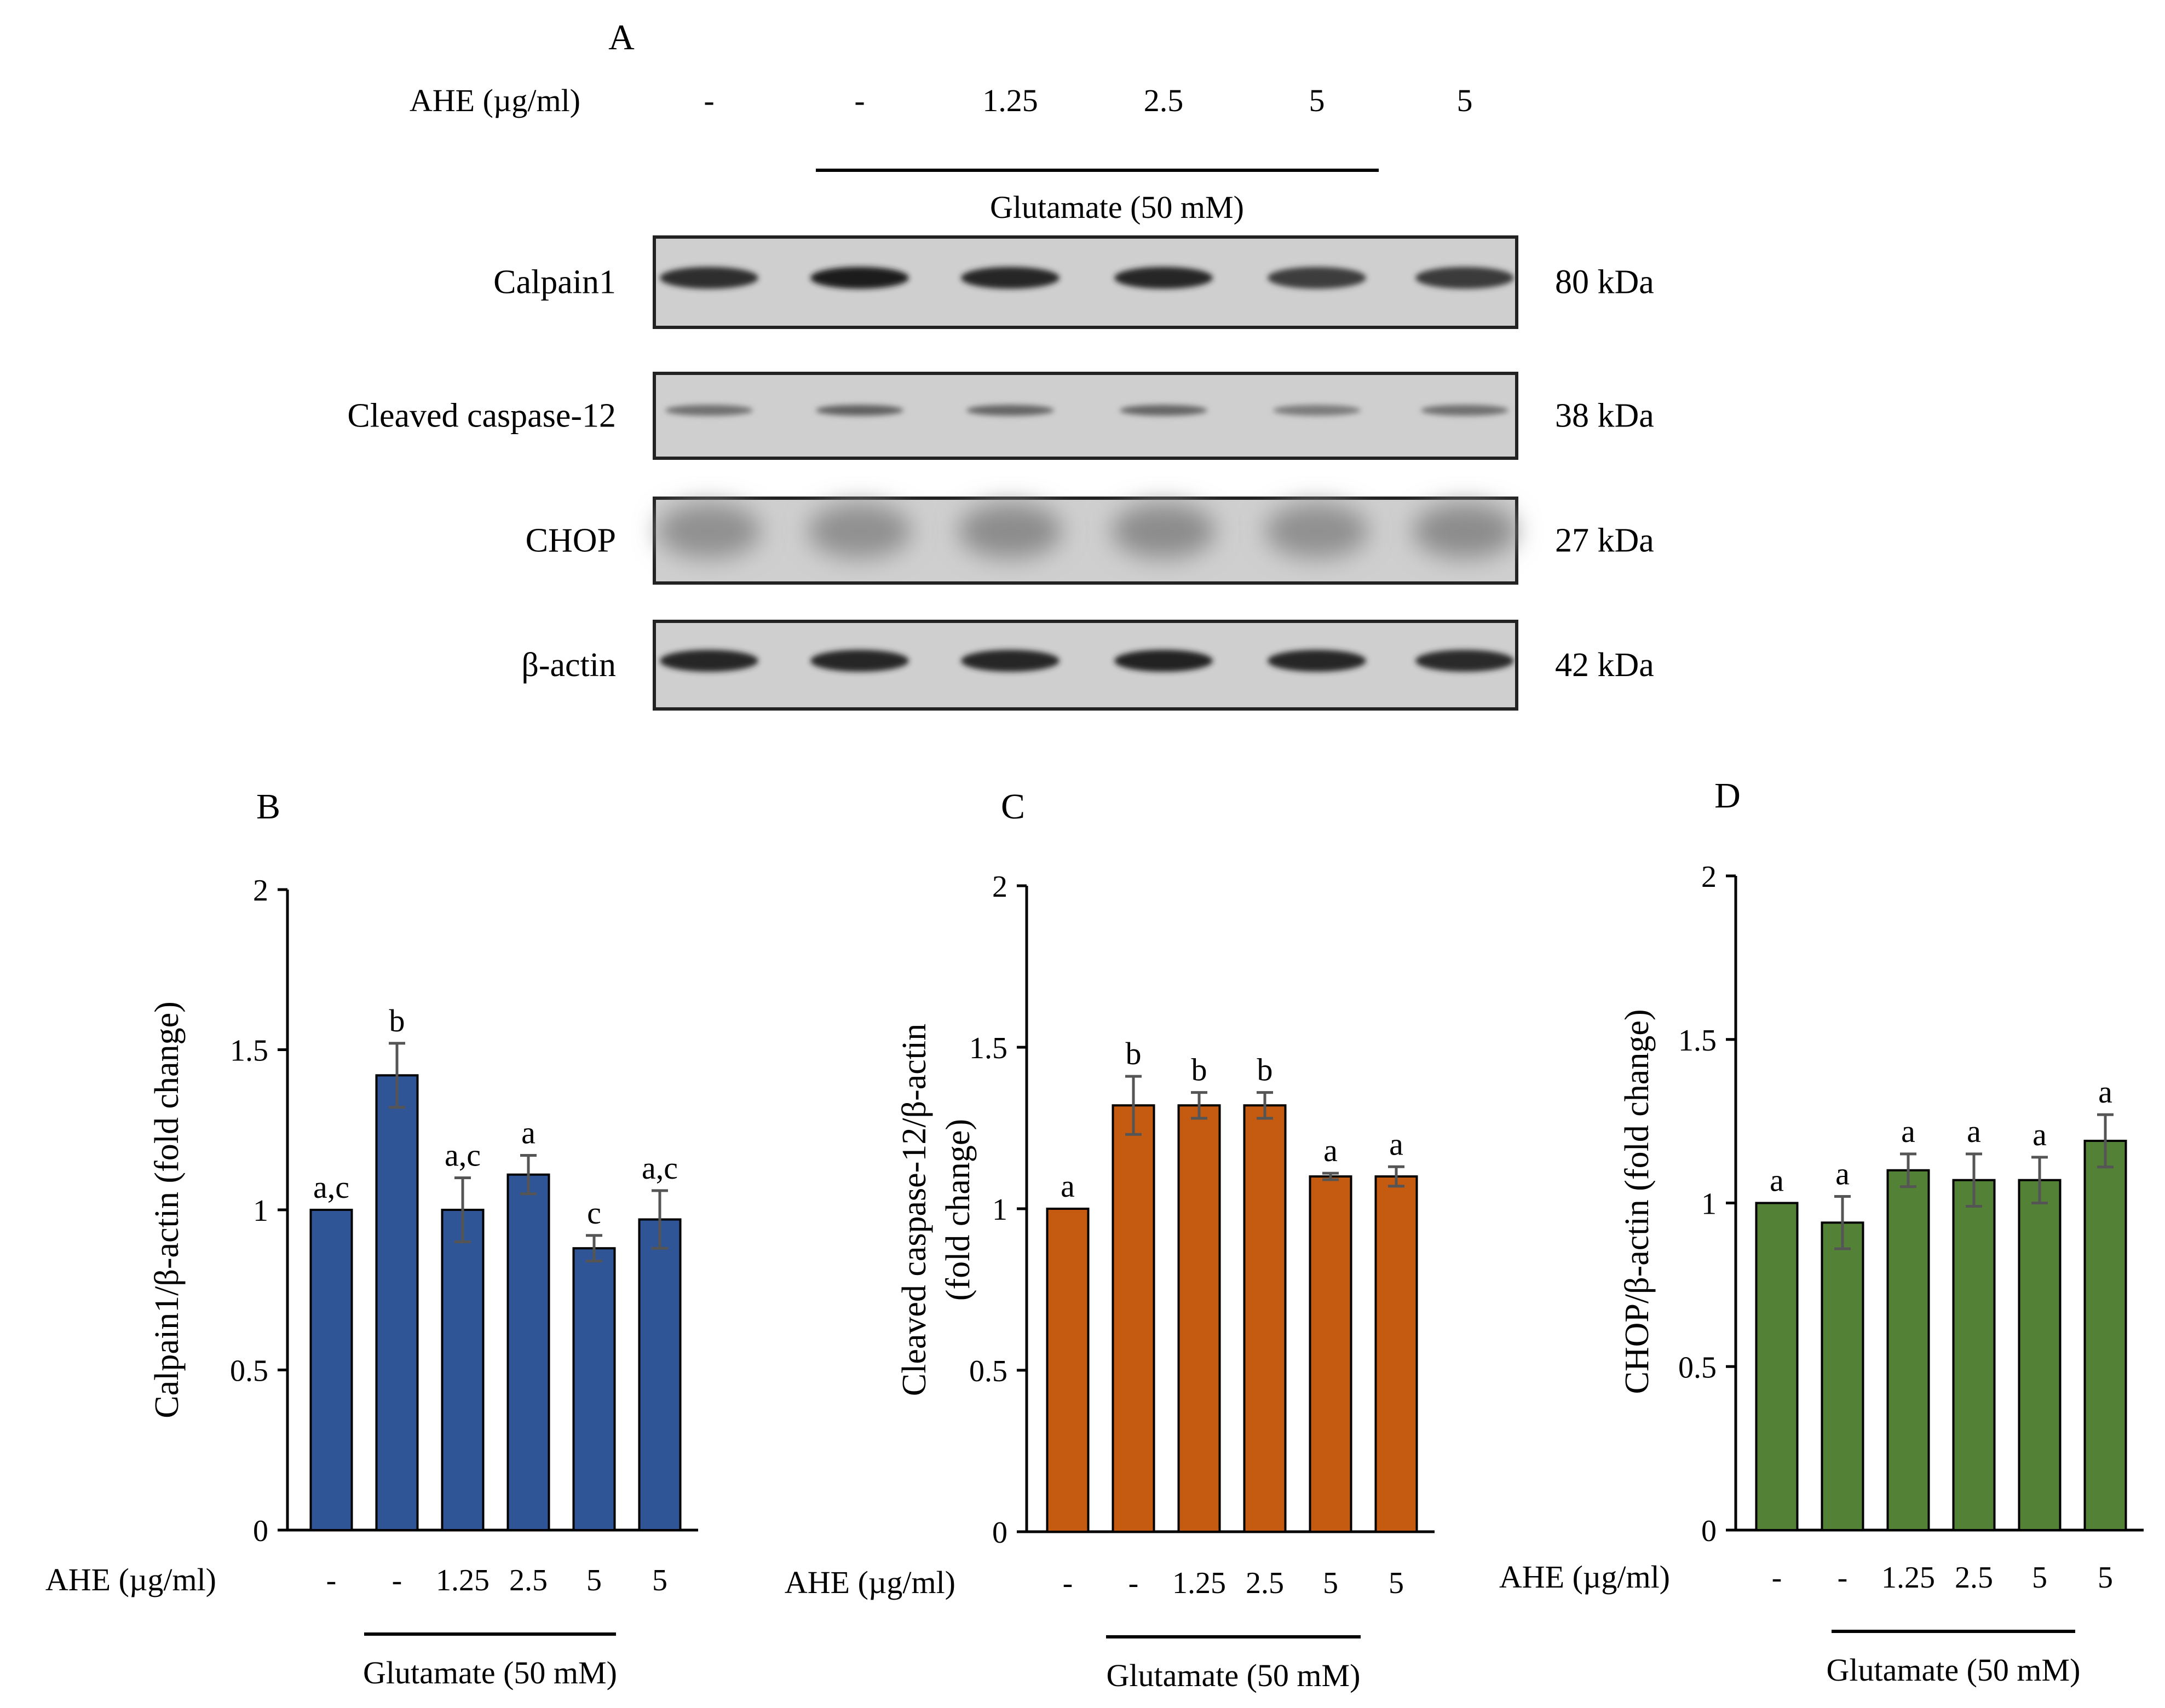  What do you see at coordinates (1604, 666) in the screenshot?
I see `size-label: 42 kDa` at bounding box center [1604, 666].